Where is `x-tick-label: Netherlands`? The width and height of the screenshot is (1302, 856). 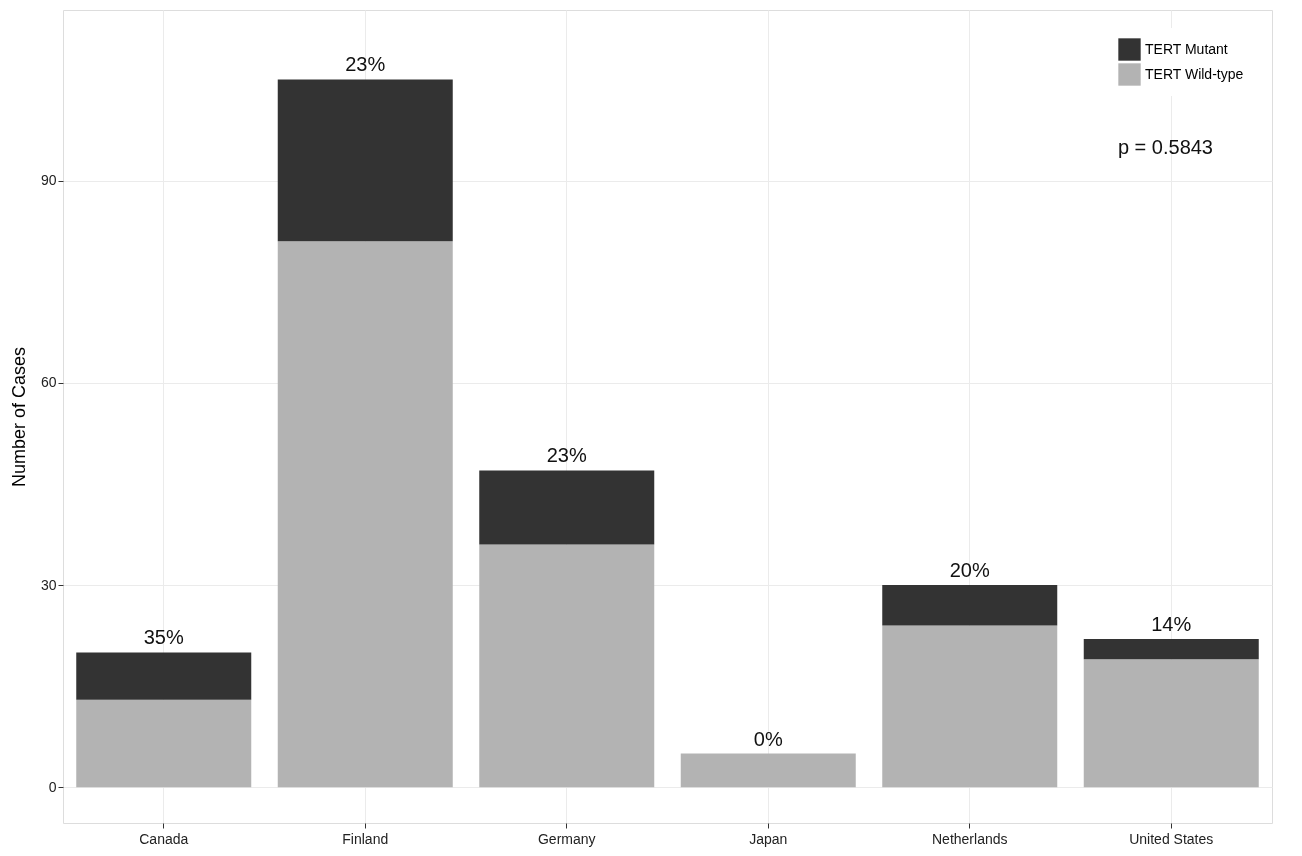 x-tick-label: Netherlands is located at coordinates (970, 838).